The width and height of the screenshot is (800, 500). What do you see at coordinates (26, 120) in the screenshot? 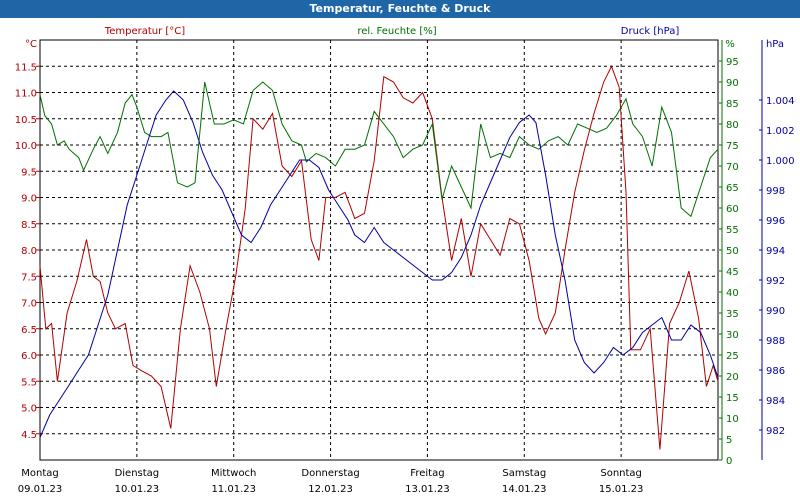
I see `temperature-tick-label: 10.5` at bounding box center [26, 120].